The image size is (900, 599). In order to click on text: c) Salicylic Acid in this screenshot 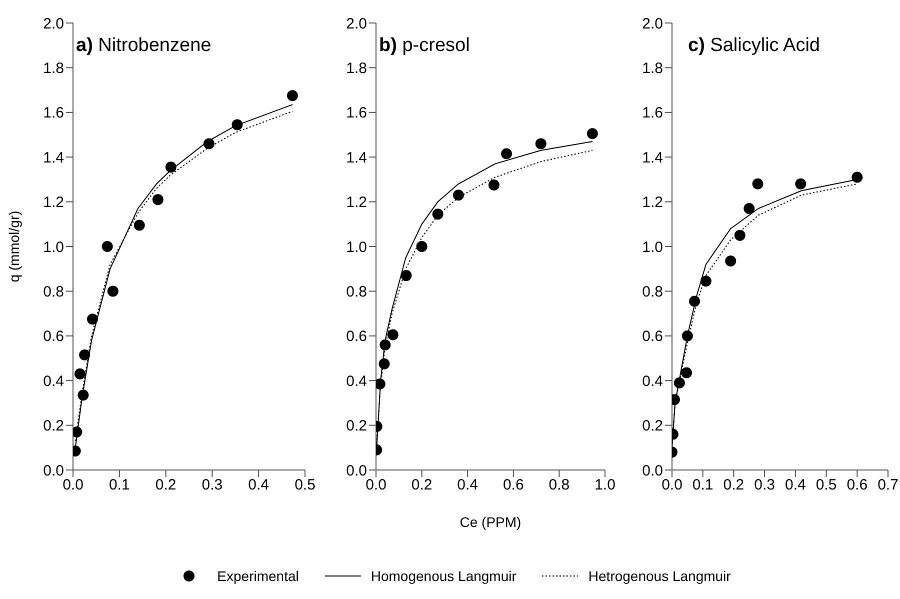, I will do `click(754, 46)`.